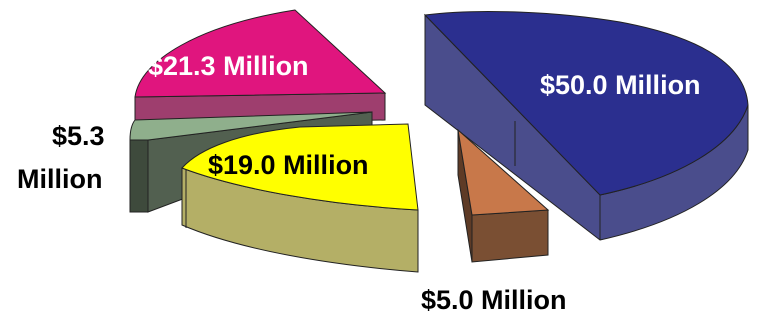  Describe the element at coordinates (620, 85) in the screenshot. I see `slice-label-50m: $50.0 Million` at that location.